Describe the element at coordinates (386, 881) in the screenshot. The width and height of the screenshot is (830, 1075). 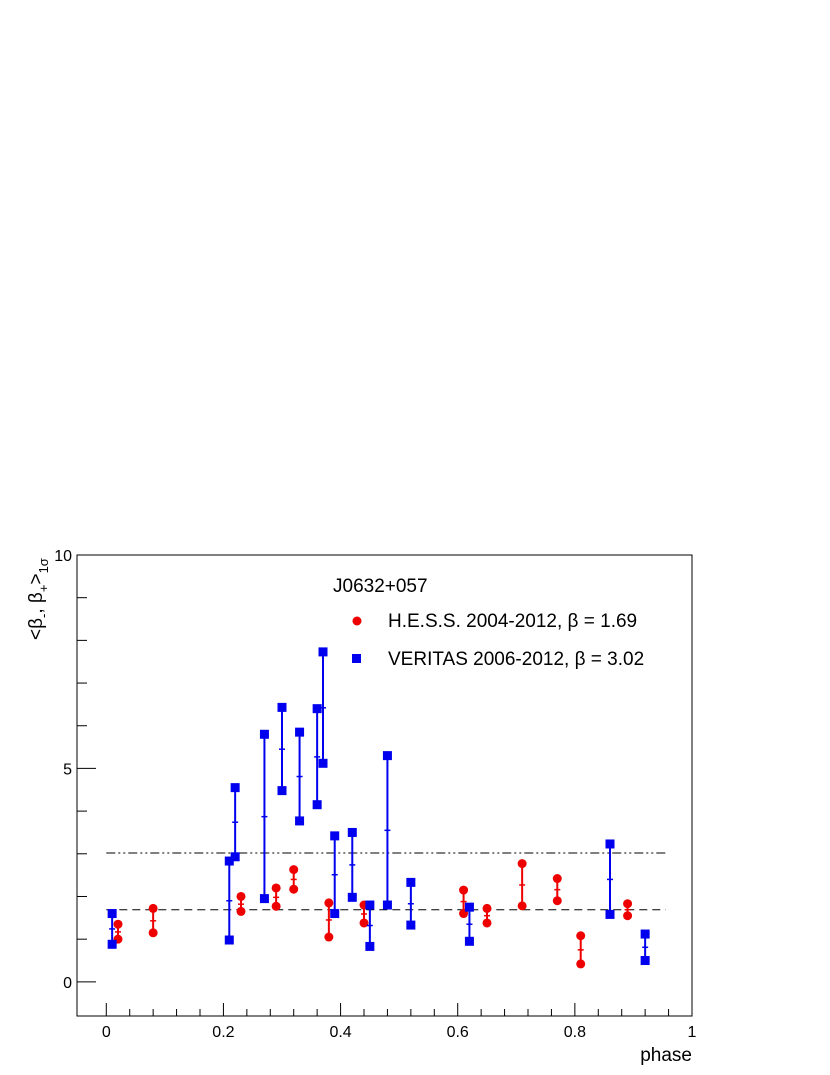
I see `reference-lines` at that location.